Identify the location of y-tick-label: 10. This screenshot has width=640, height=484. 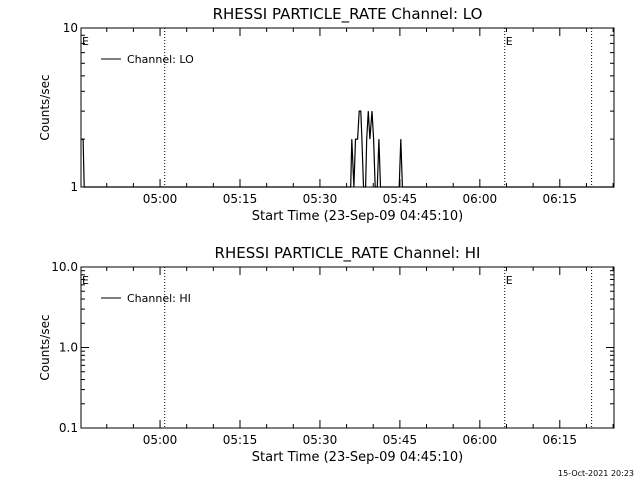
(70, 28).